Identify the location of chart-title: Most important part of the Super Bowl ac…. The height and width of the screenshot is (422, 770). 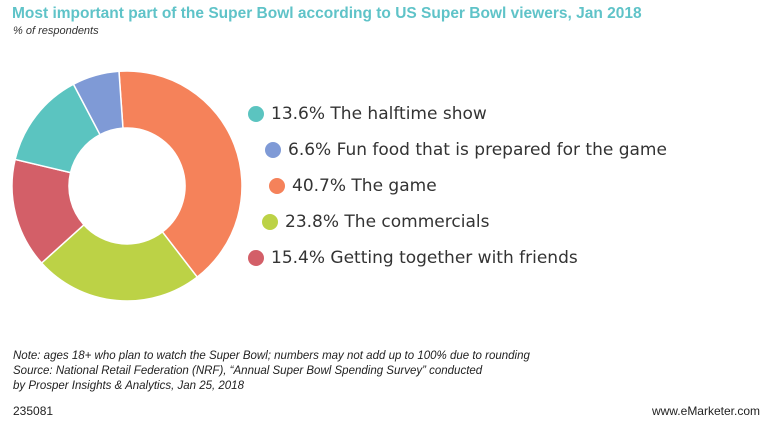
(327, 13).